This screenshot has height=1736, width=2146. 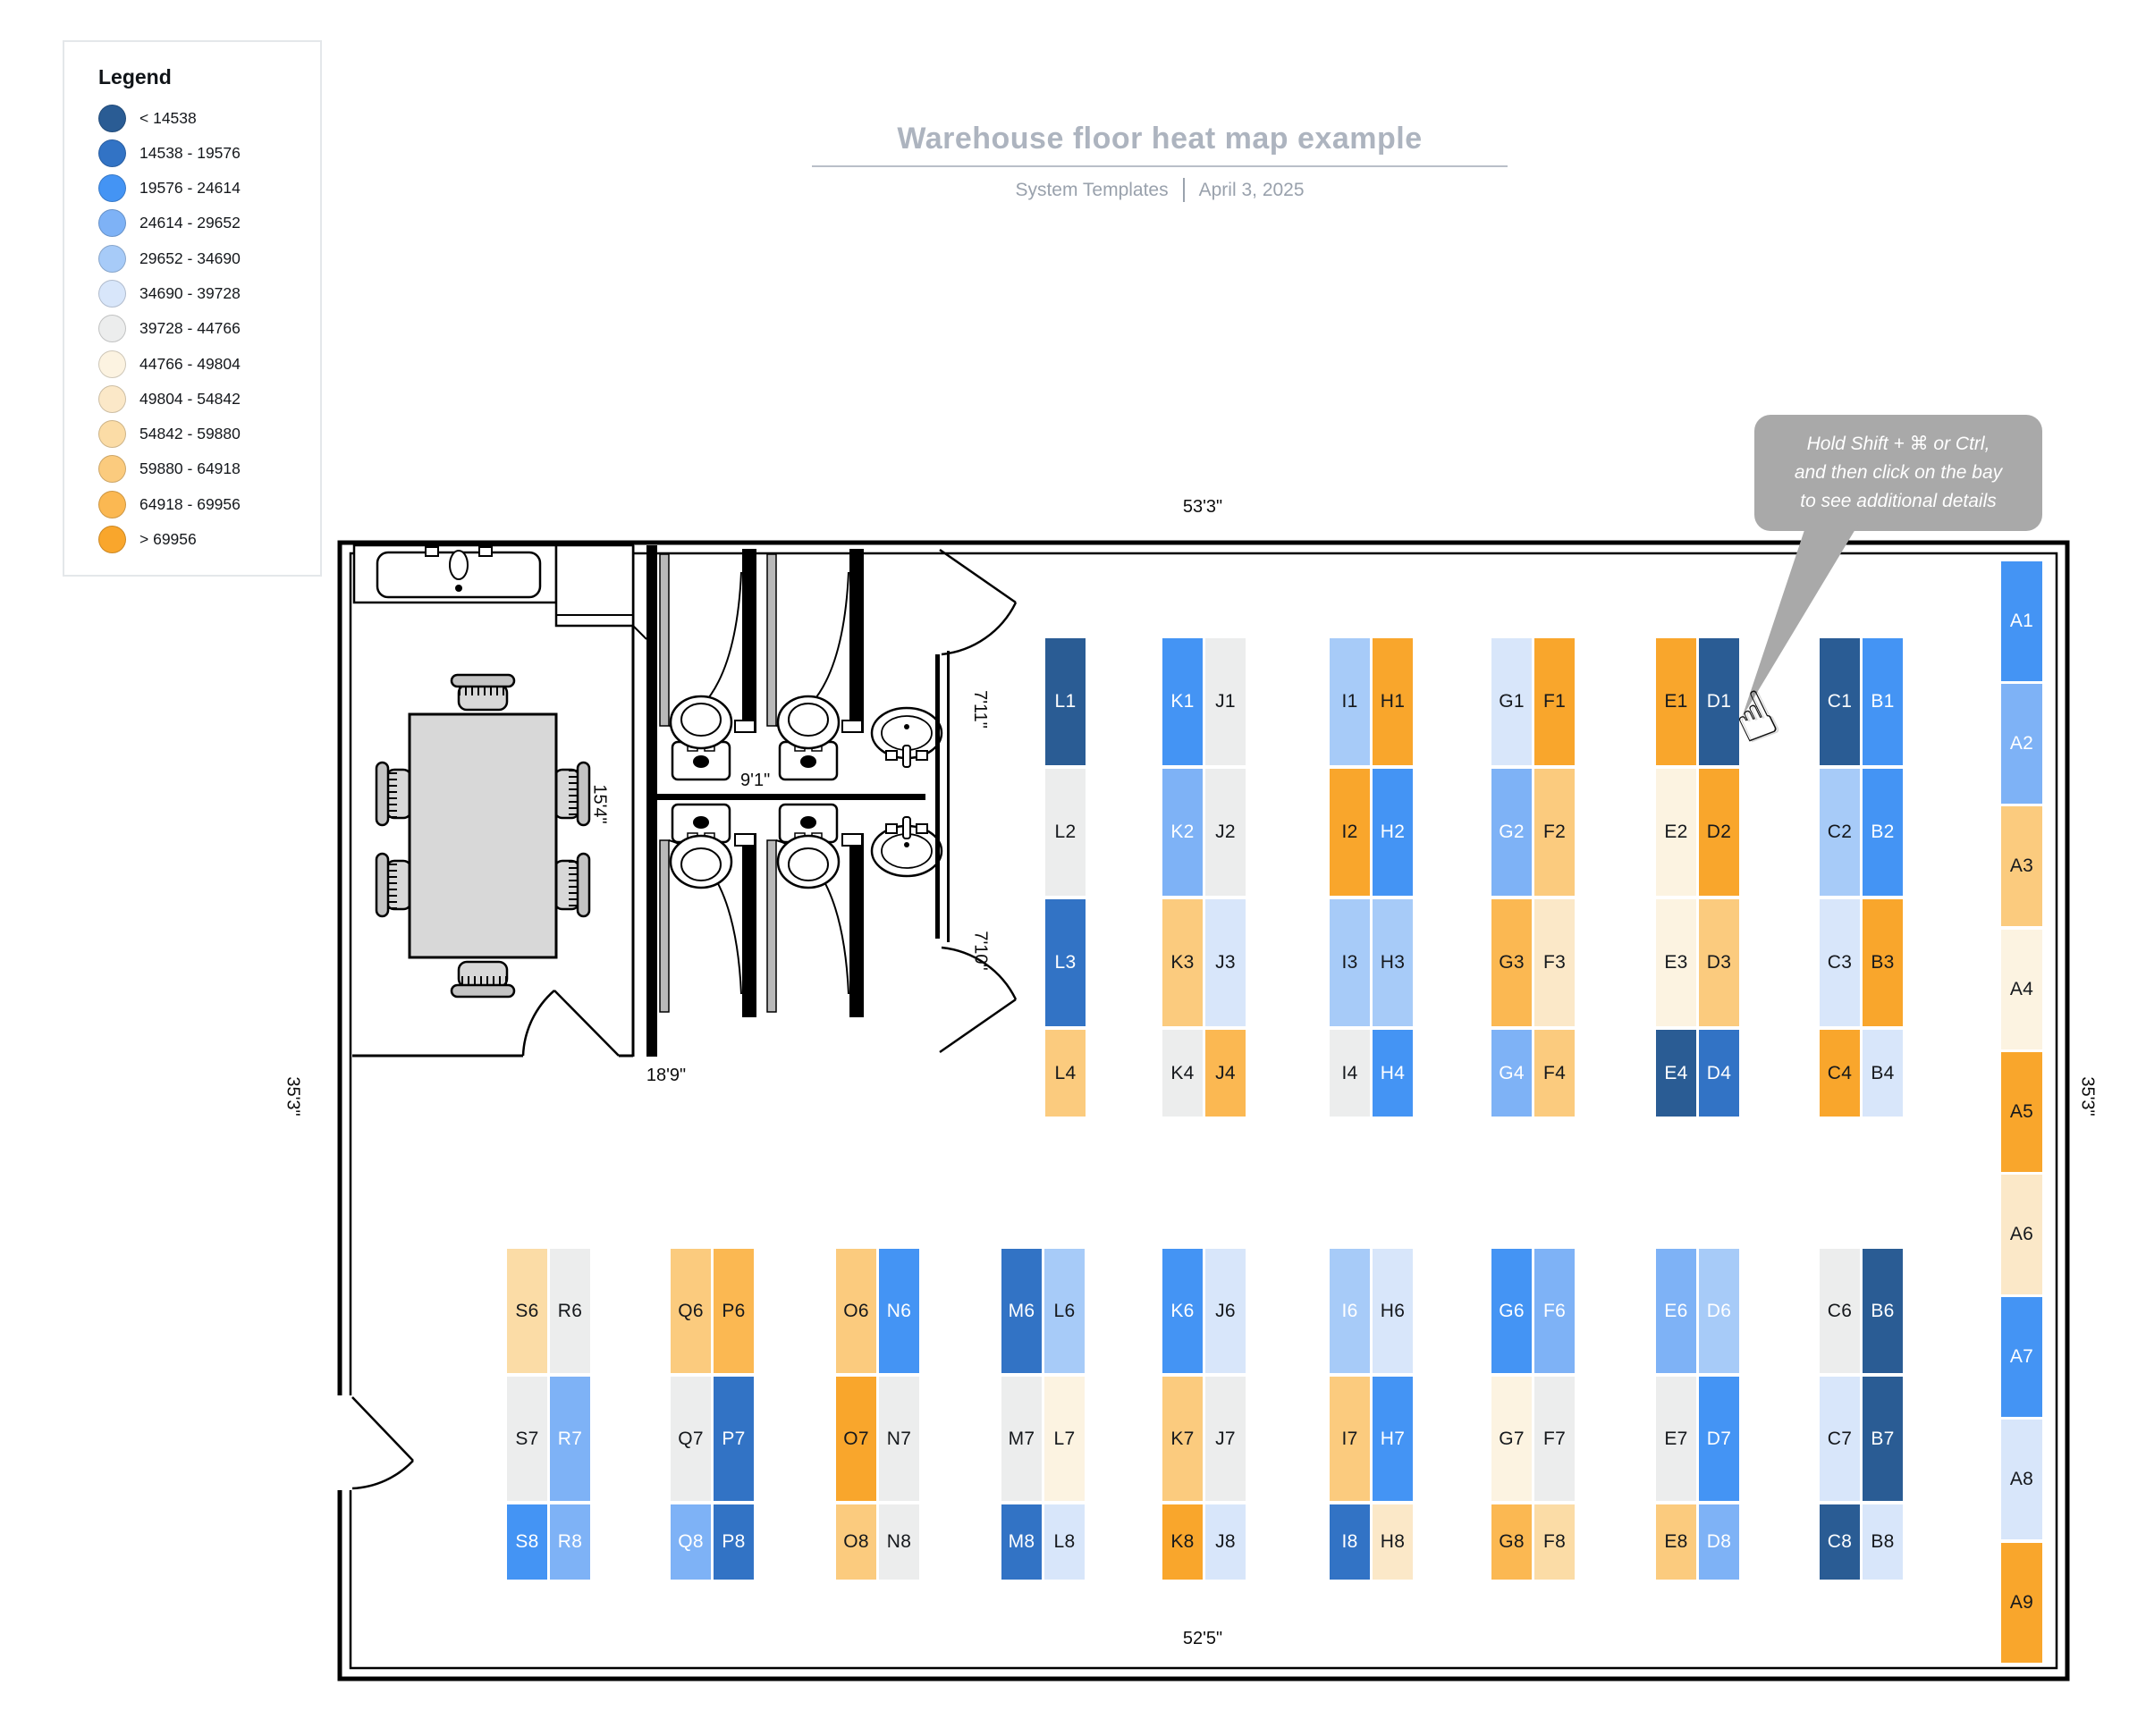 I want to click on bay-G6: G6, so click(x=1511, y=1311).